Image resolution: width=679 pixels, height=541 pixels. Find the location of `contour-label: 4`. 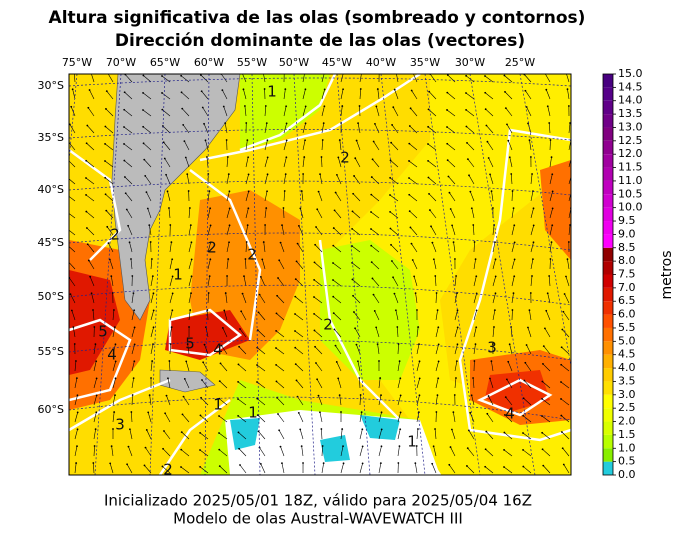

contour-label: 4 is located at coordinates (510, 414).